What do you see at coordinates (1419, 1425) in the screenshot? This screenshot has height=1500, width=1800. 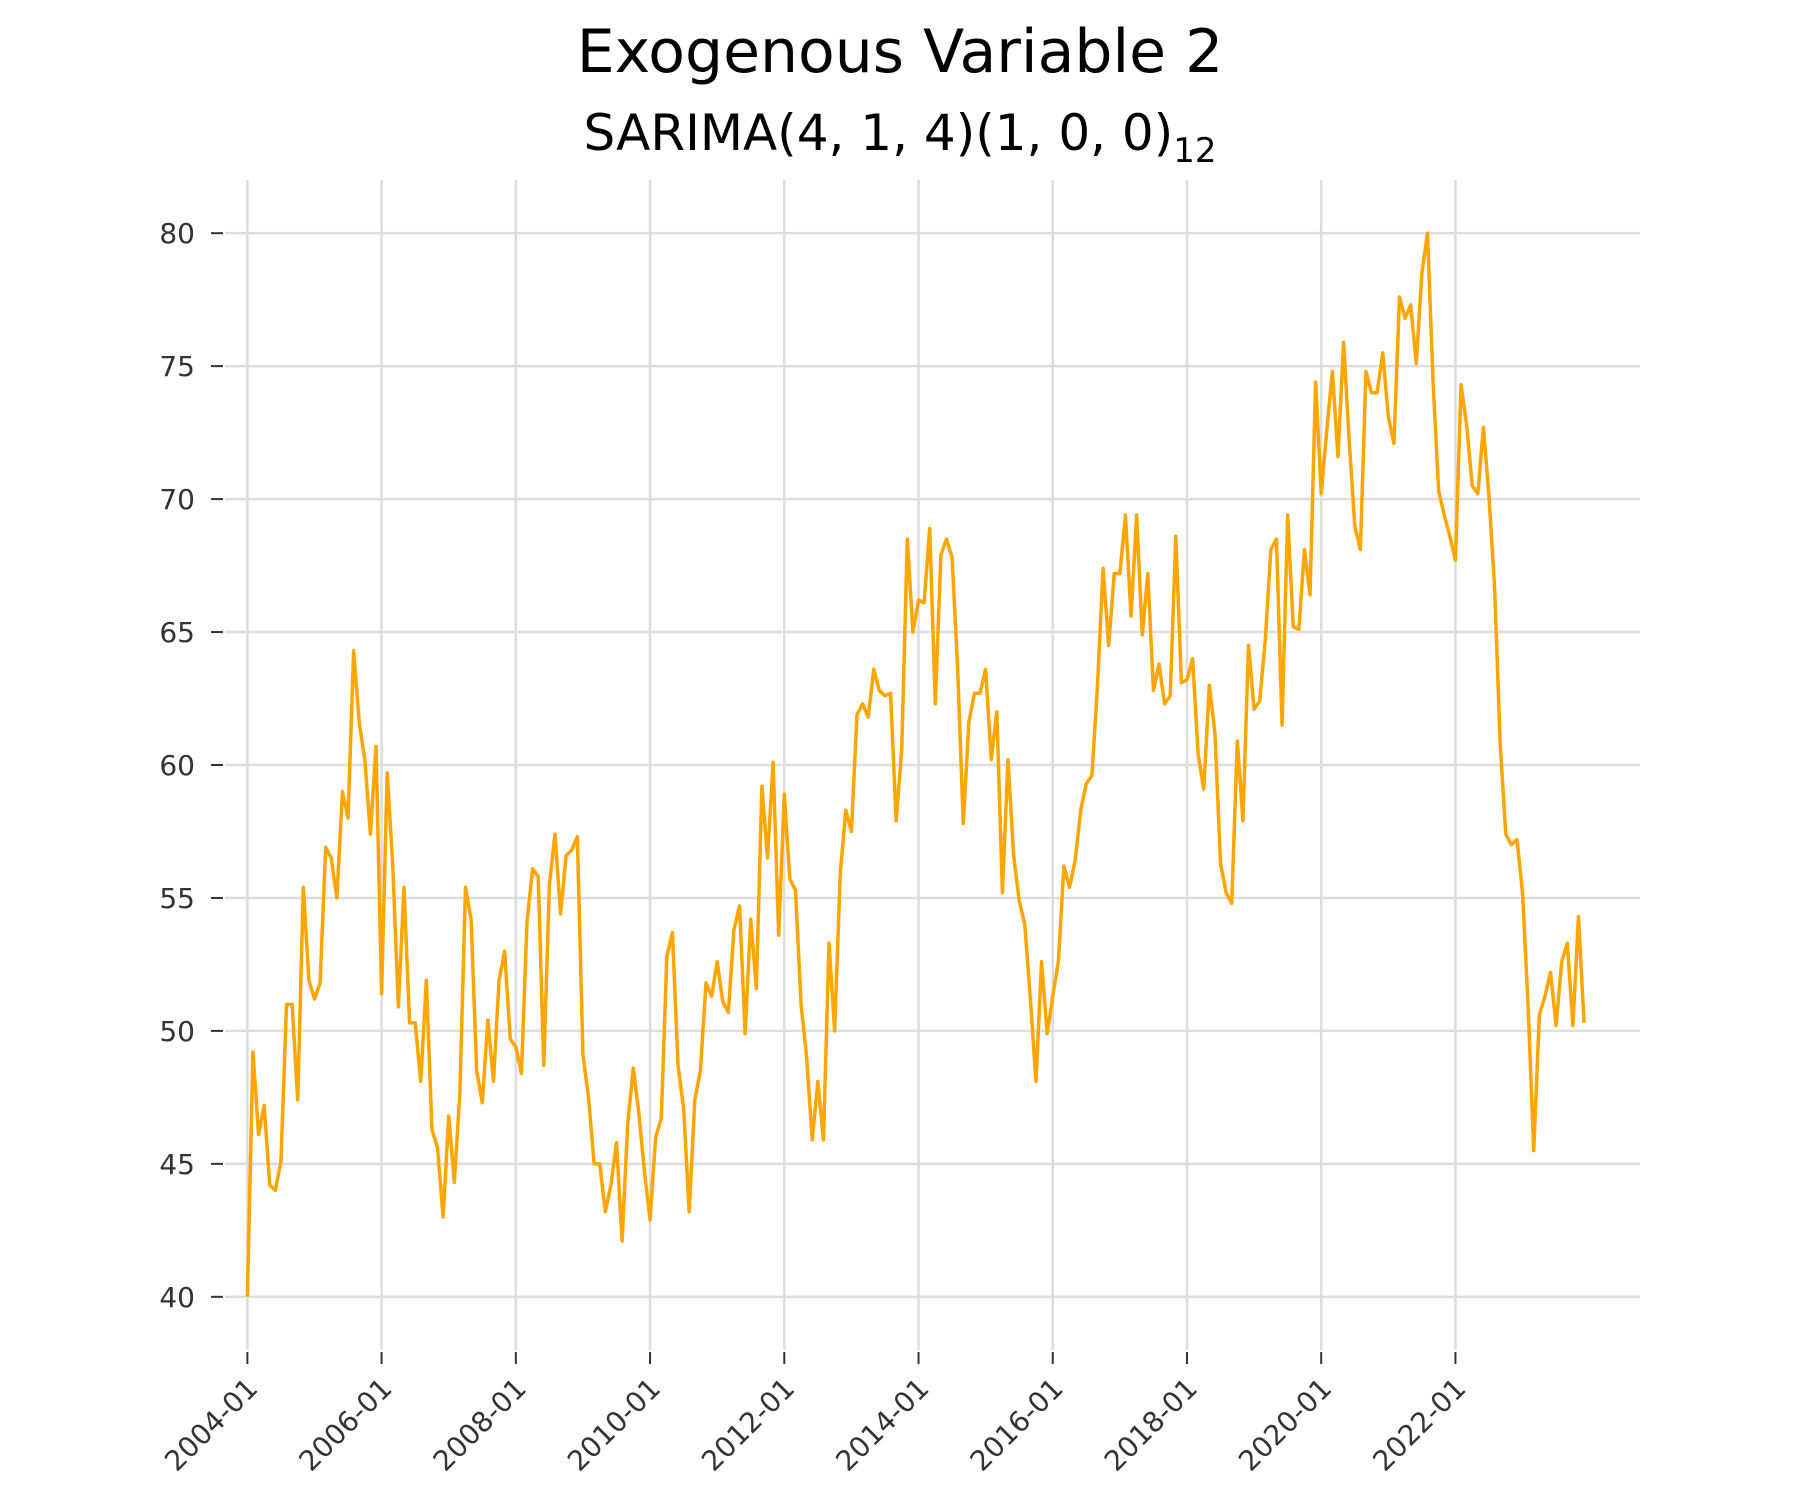 I see `x-tick-label: 2022-01` at bounding box center [1419, 1425].